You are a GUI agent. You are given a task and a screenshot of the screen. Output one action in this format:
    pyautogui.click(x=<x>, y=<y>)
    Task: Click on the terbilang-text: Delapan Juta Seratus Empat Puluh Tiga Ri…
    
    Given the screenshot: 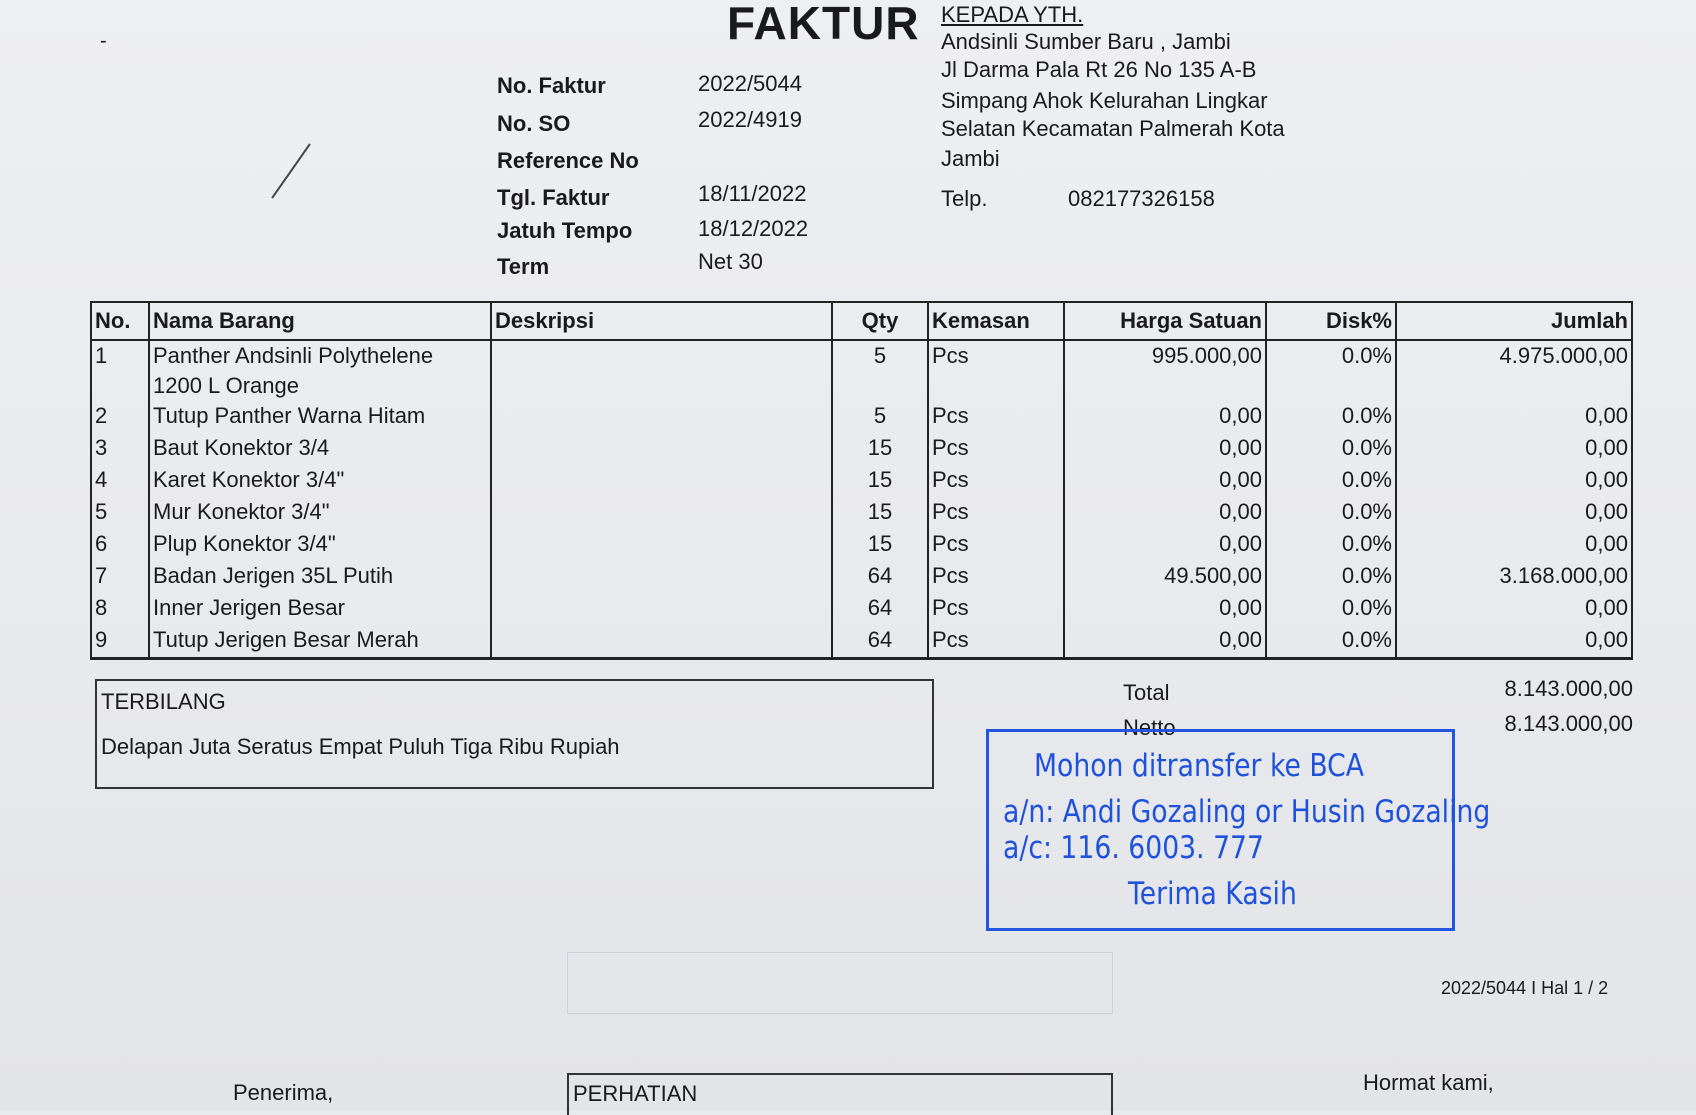 What is the action you would take?
    pyautogui.click(x=360, y=746)
    